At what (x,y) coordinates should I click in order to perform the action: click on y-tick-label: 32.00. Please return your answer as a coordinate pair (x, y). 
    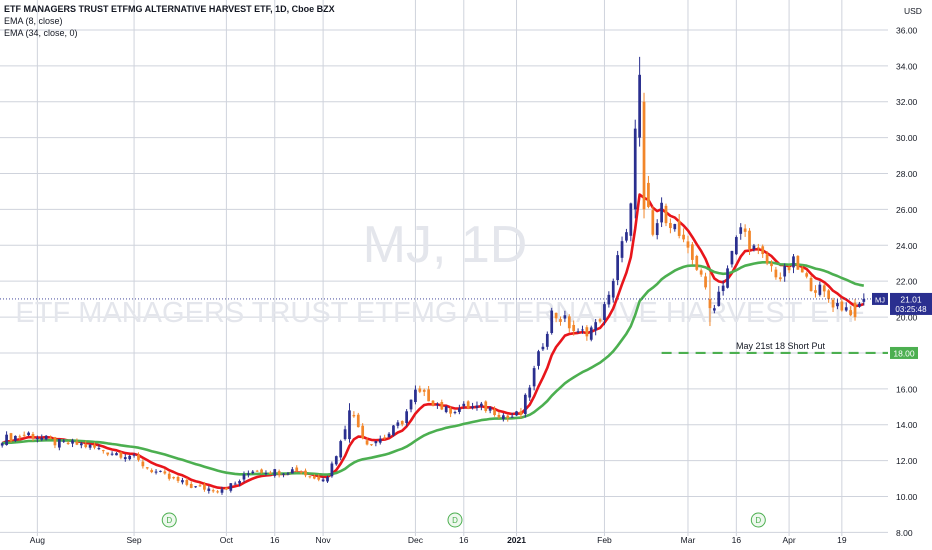
    Looking at the image, I should click on (907, 102).